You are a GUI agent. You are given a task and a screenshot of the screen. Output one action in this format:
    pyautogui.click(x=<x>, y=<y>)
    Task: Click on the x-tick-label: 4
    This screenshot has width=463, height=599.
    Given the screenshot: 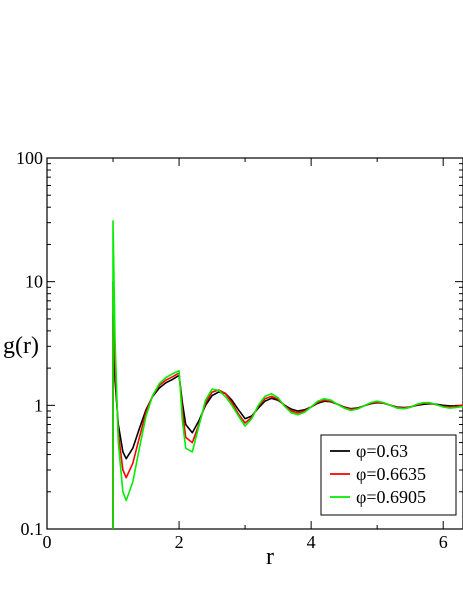 What is the action you would take?
    pyautogui.click(x=311, y=542)
    